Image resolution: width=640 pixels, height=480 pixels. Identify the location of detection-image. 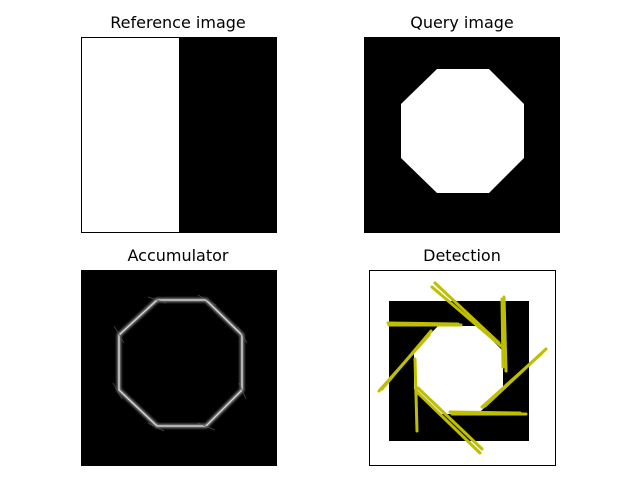
(462, 368).